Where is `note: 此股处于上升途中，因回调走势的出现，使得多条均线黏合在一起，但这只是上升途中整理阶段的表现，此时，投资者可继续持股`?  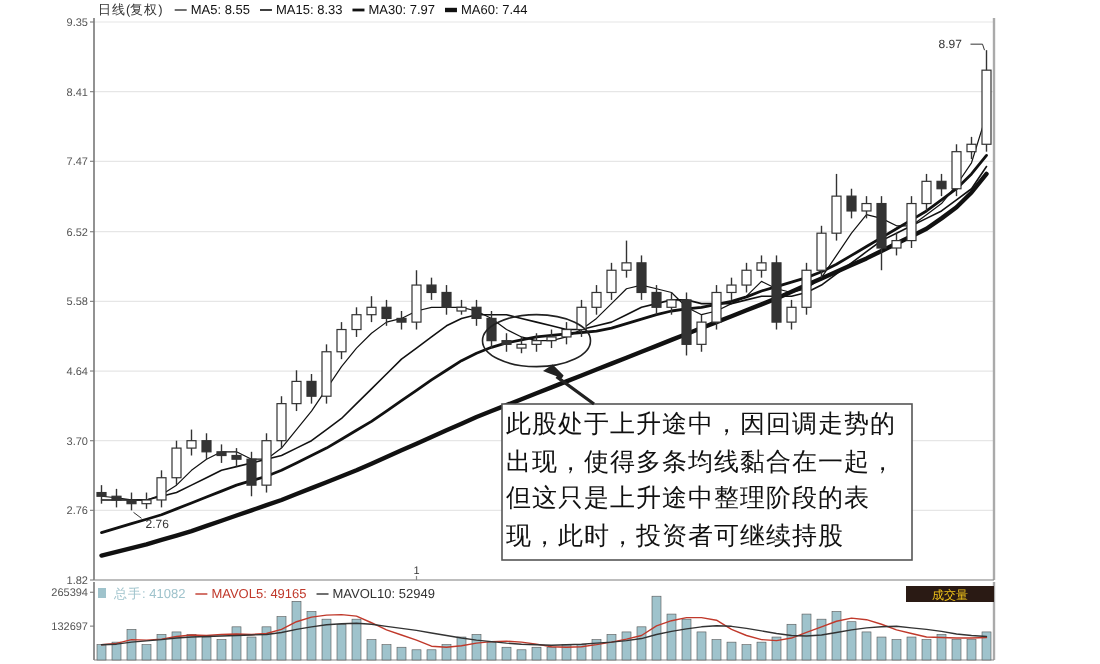
note: 此股处于上升途中，因回调走势的出现，使得多条均线黏合在一起，但这只是上升途中整理阶段的表现，此时，投资者可继续持股 is located at coordinates (707, 482).